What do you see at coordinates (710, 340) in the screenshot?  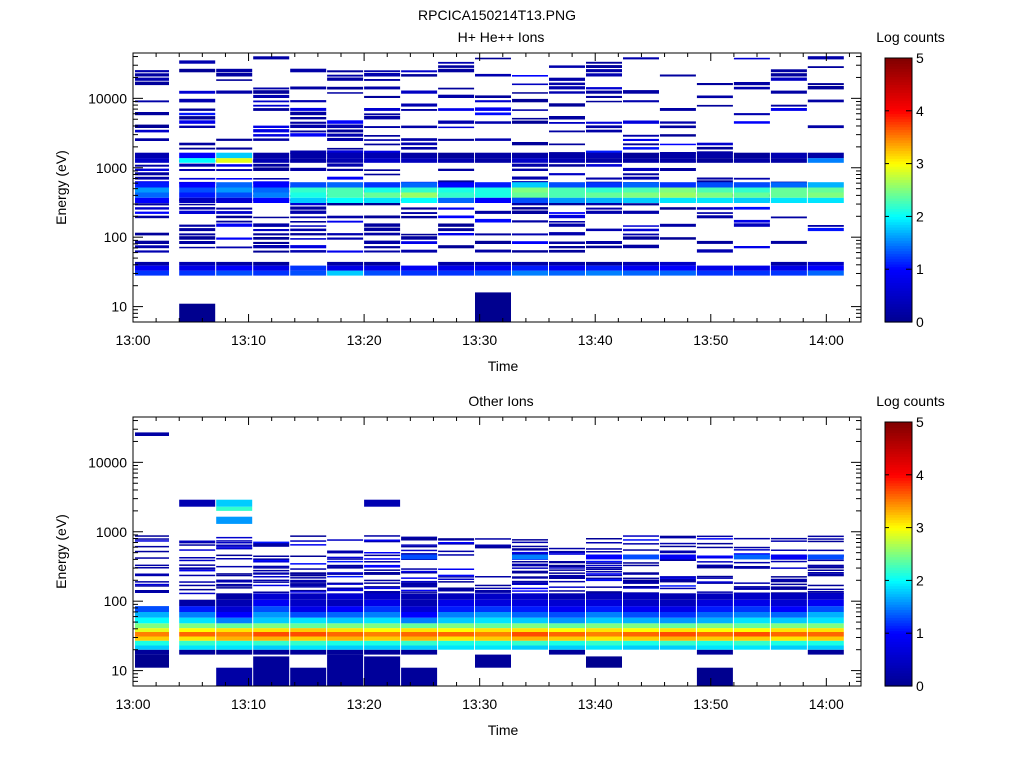 I see `x-tick-label: 13:50` at bounding box center [710, 340].